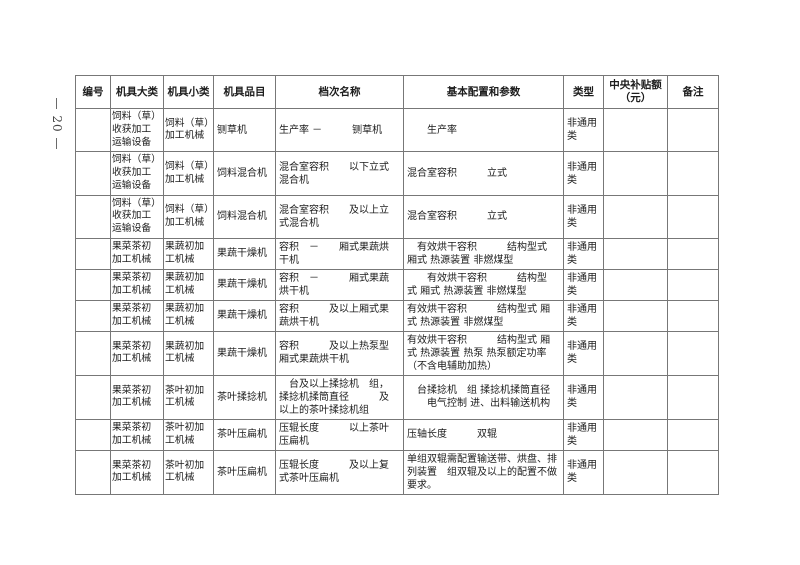  I want to click on cell-config: 混合室容积 立式, so click(483, 216).